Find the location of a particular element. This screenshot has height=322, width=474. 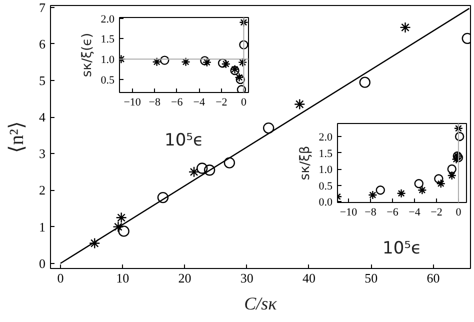

y-tick-label: 3 is located at coordinates (42, 154).